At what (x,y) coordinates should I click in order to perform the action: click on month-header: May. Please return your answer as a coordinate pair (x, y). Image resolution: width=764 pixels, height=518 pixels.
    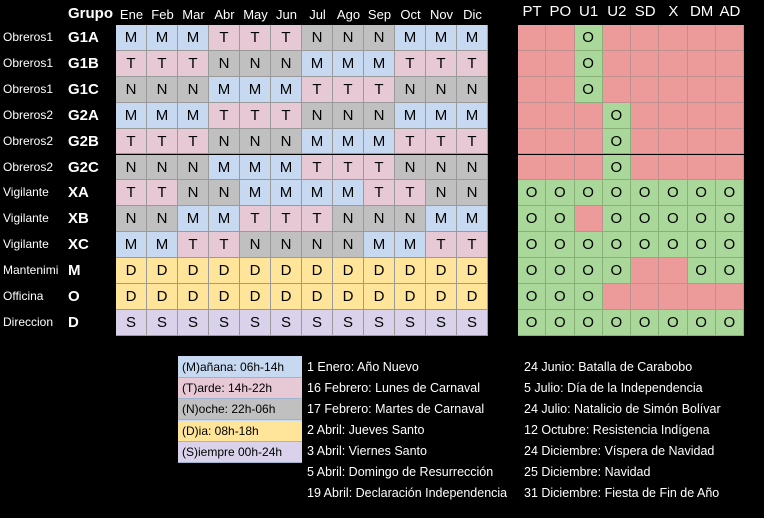
    Looking at the image, I should click on (255, 14).